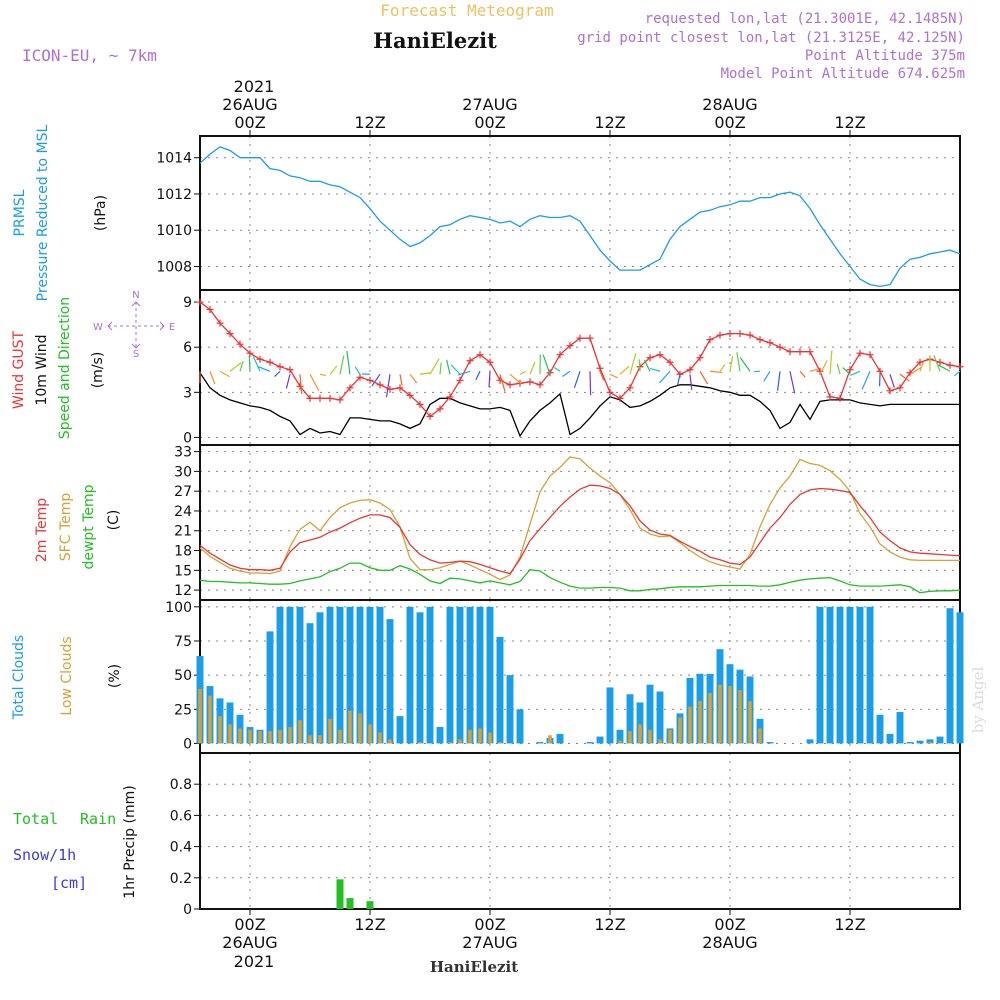  I want to click on bottom-axis-date-label: 28AUG, so click(729, 942).